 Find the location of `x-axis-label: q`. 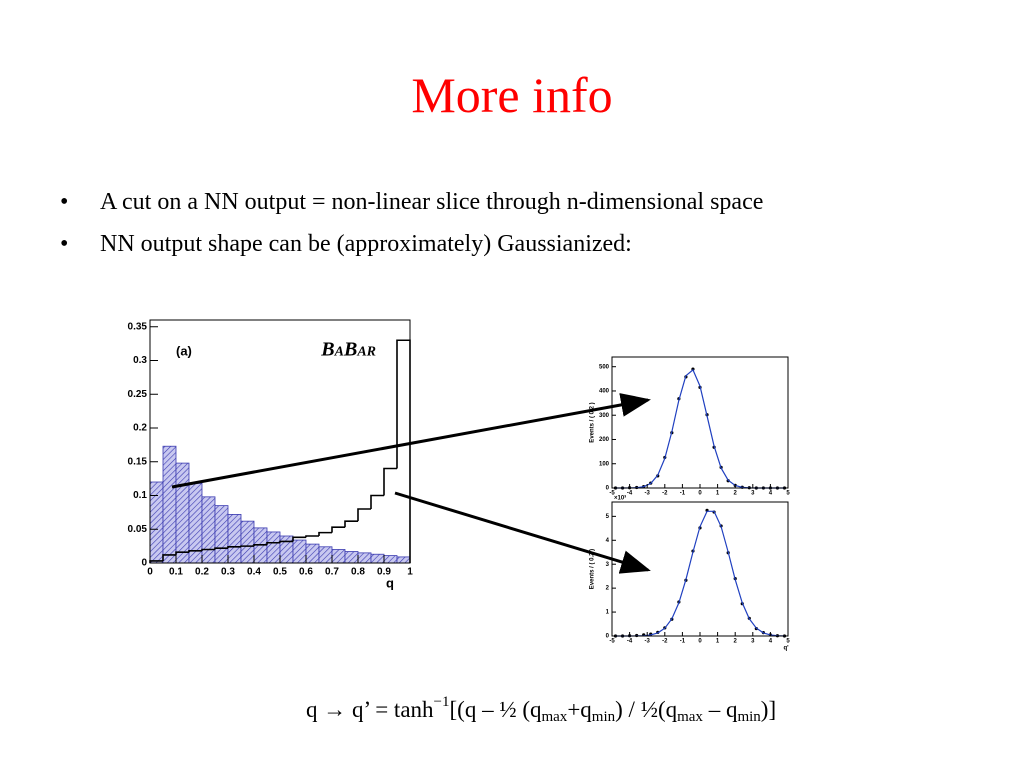

x-axis-label: q is located at coordinates (390, 582).